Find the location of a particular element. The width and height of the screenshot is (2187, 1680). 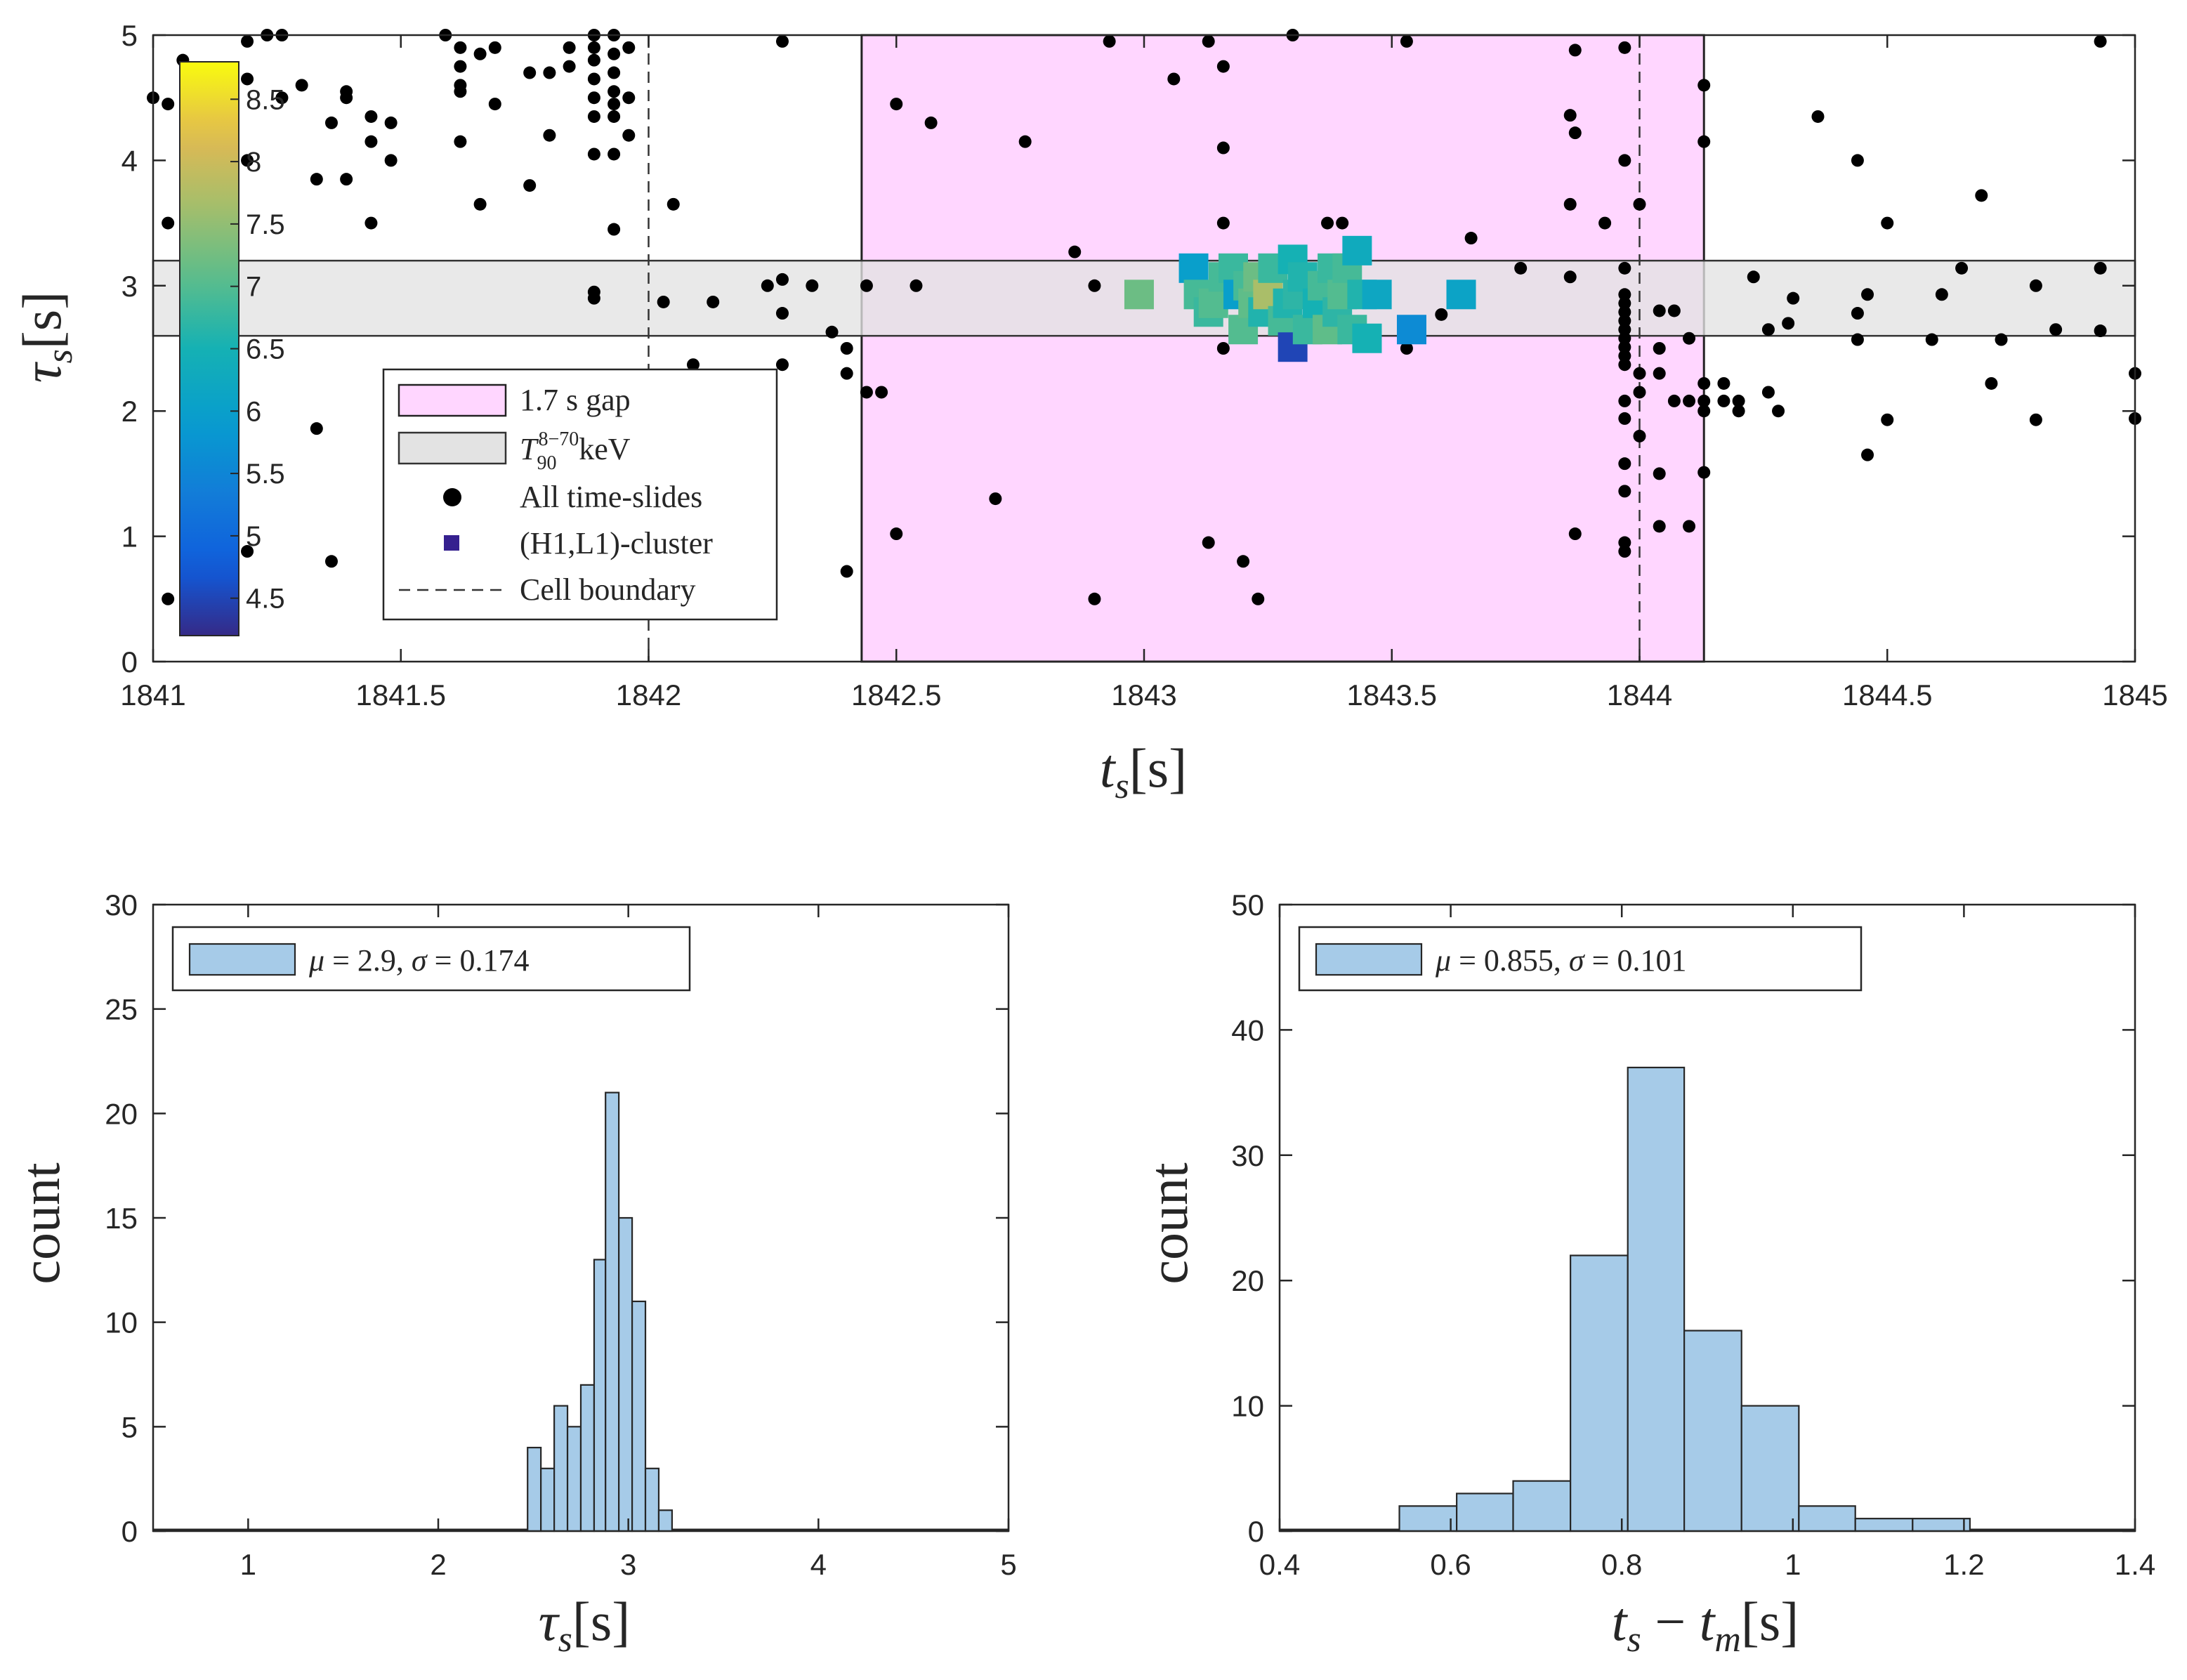

hist-dt-y-tick-label: 10 is located at coordinates (1247, 1406).